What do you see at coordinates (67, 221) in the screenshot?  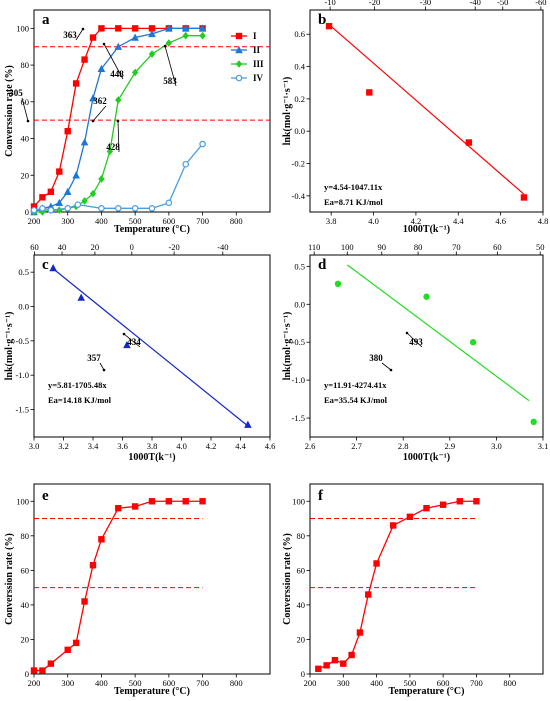 I see `x-tick-label: 300` at bounding box center [67, 221].